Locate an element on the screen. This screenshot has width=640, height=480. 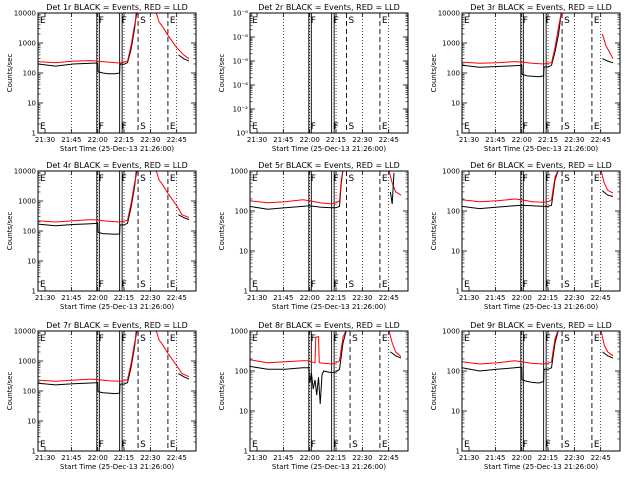
y-tick-label: 10⁻⁶ is located at coordinates (241, 62).